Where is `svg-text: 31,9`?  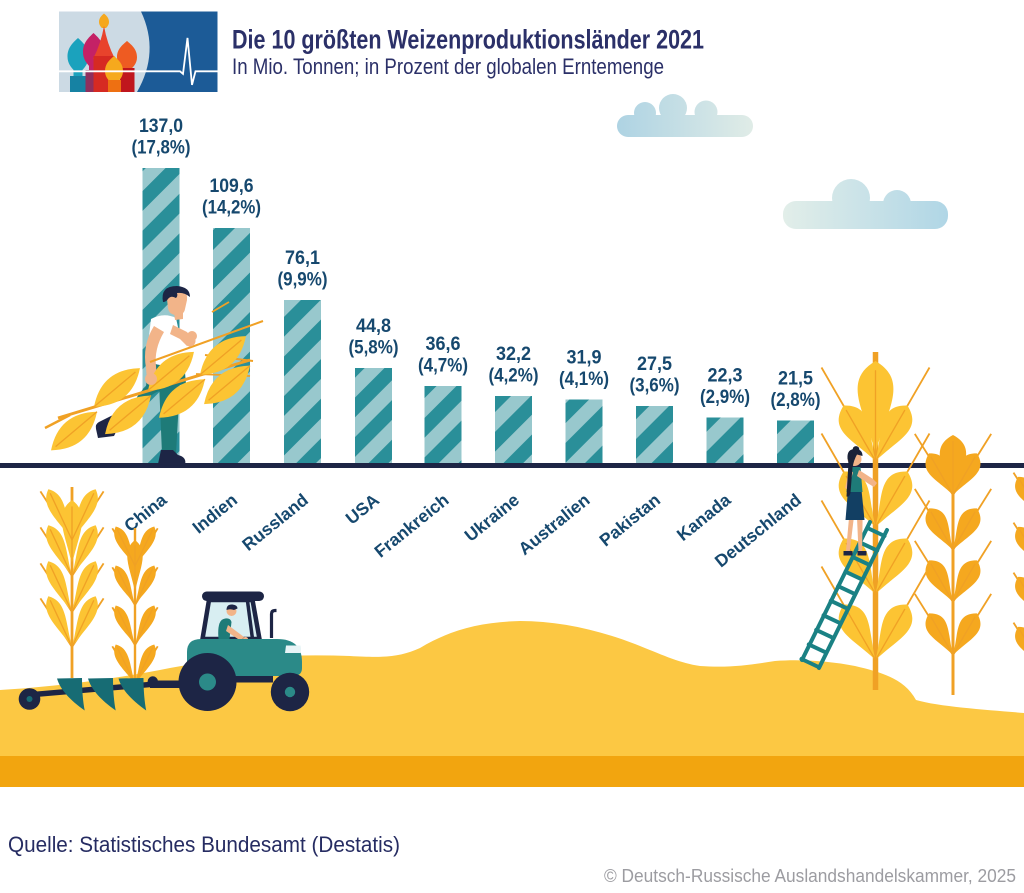
svg-text: 31,9 is located at coordinates (584, 358).